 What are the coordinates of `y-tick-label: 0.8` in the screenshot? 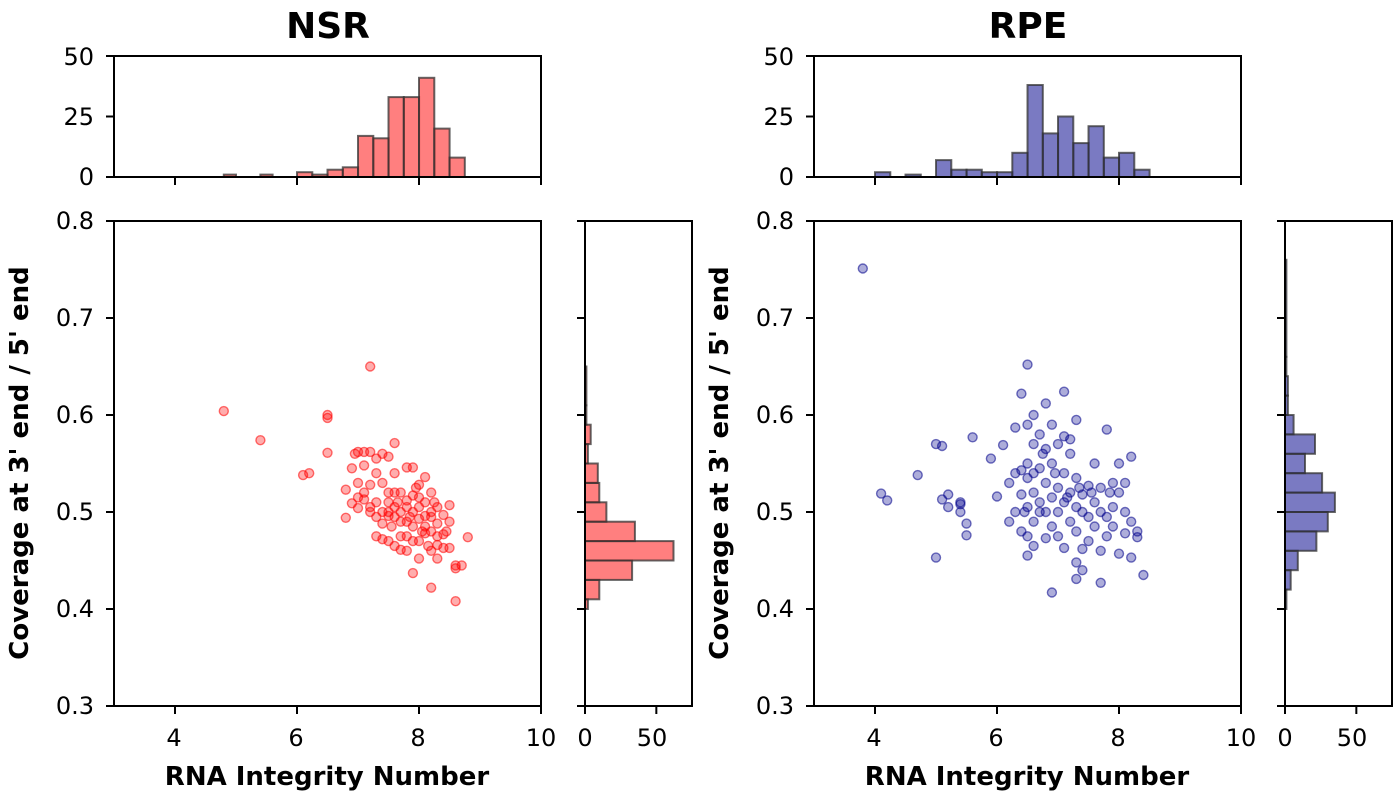 It's located at (775, 221).